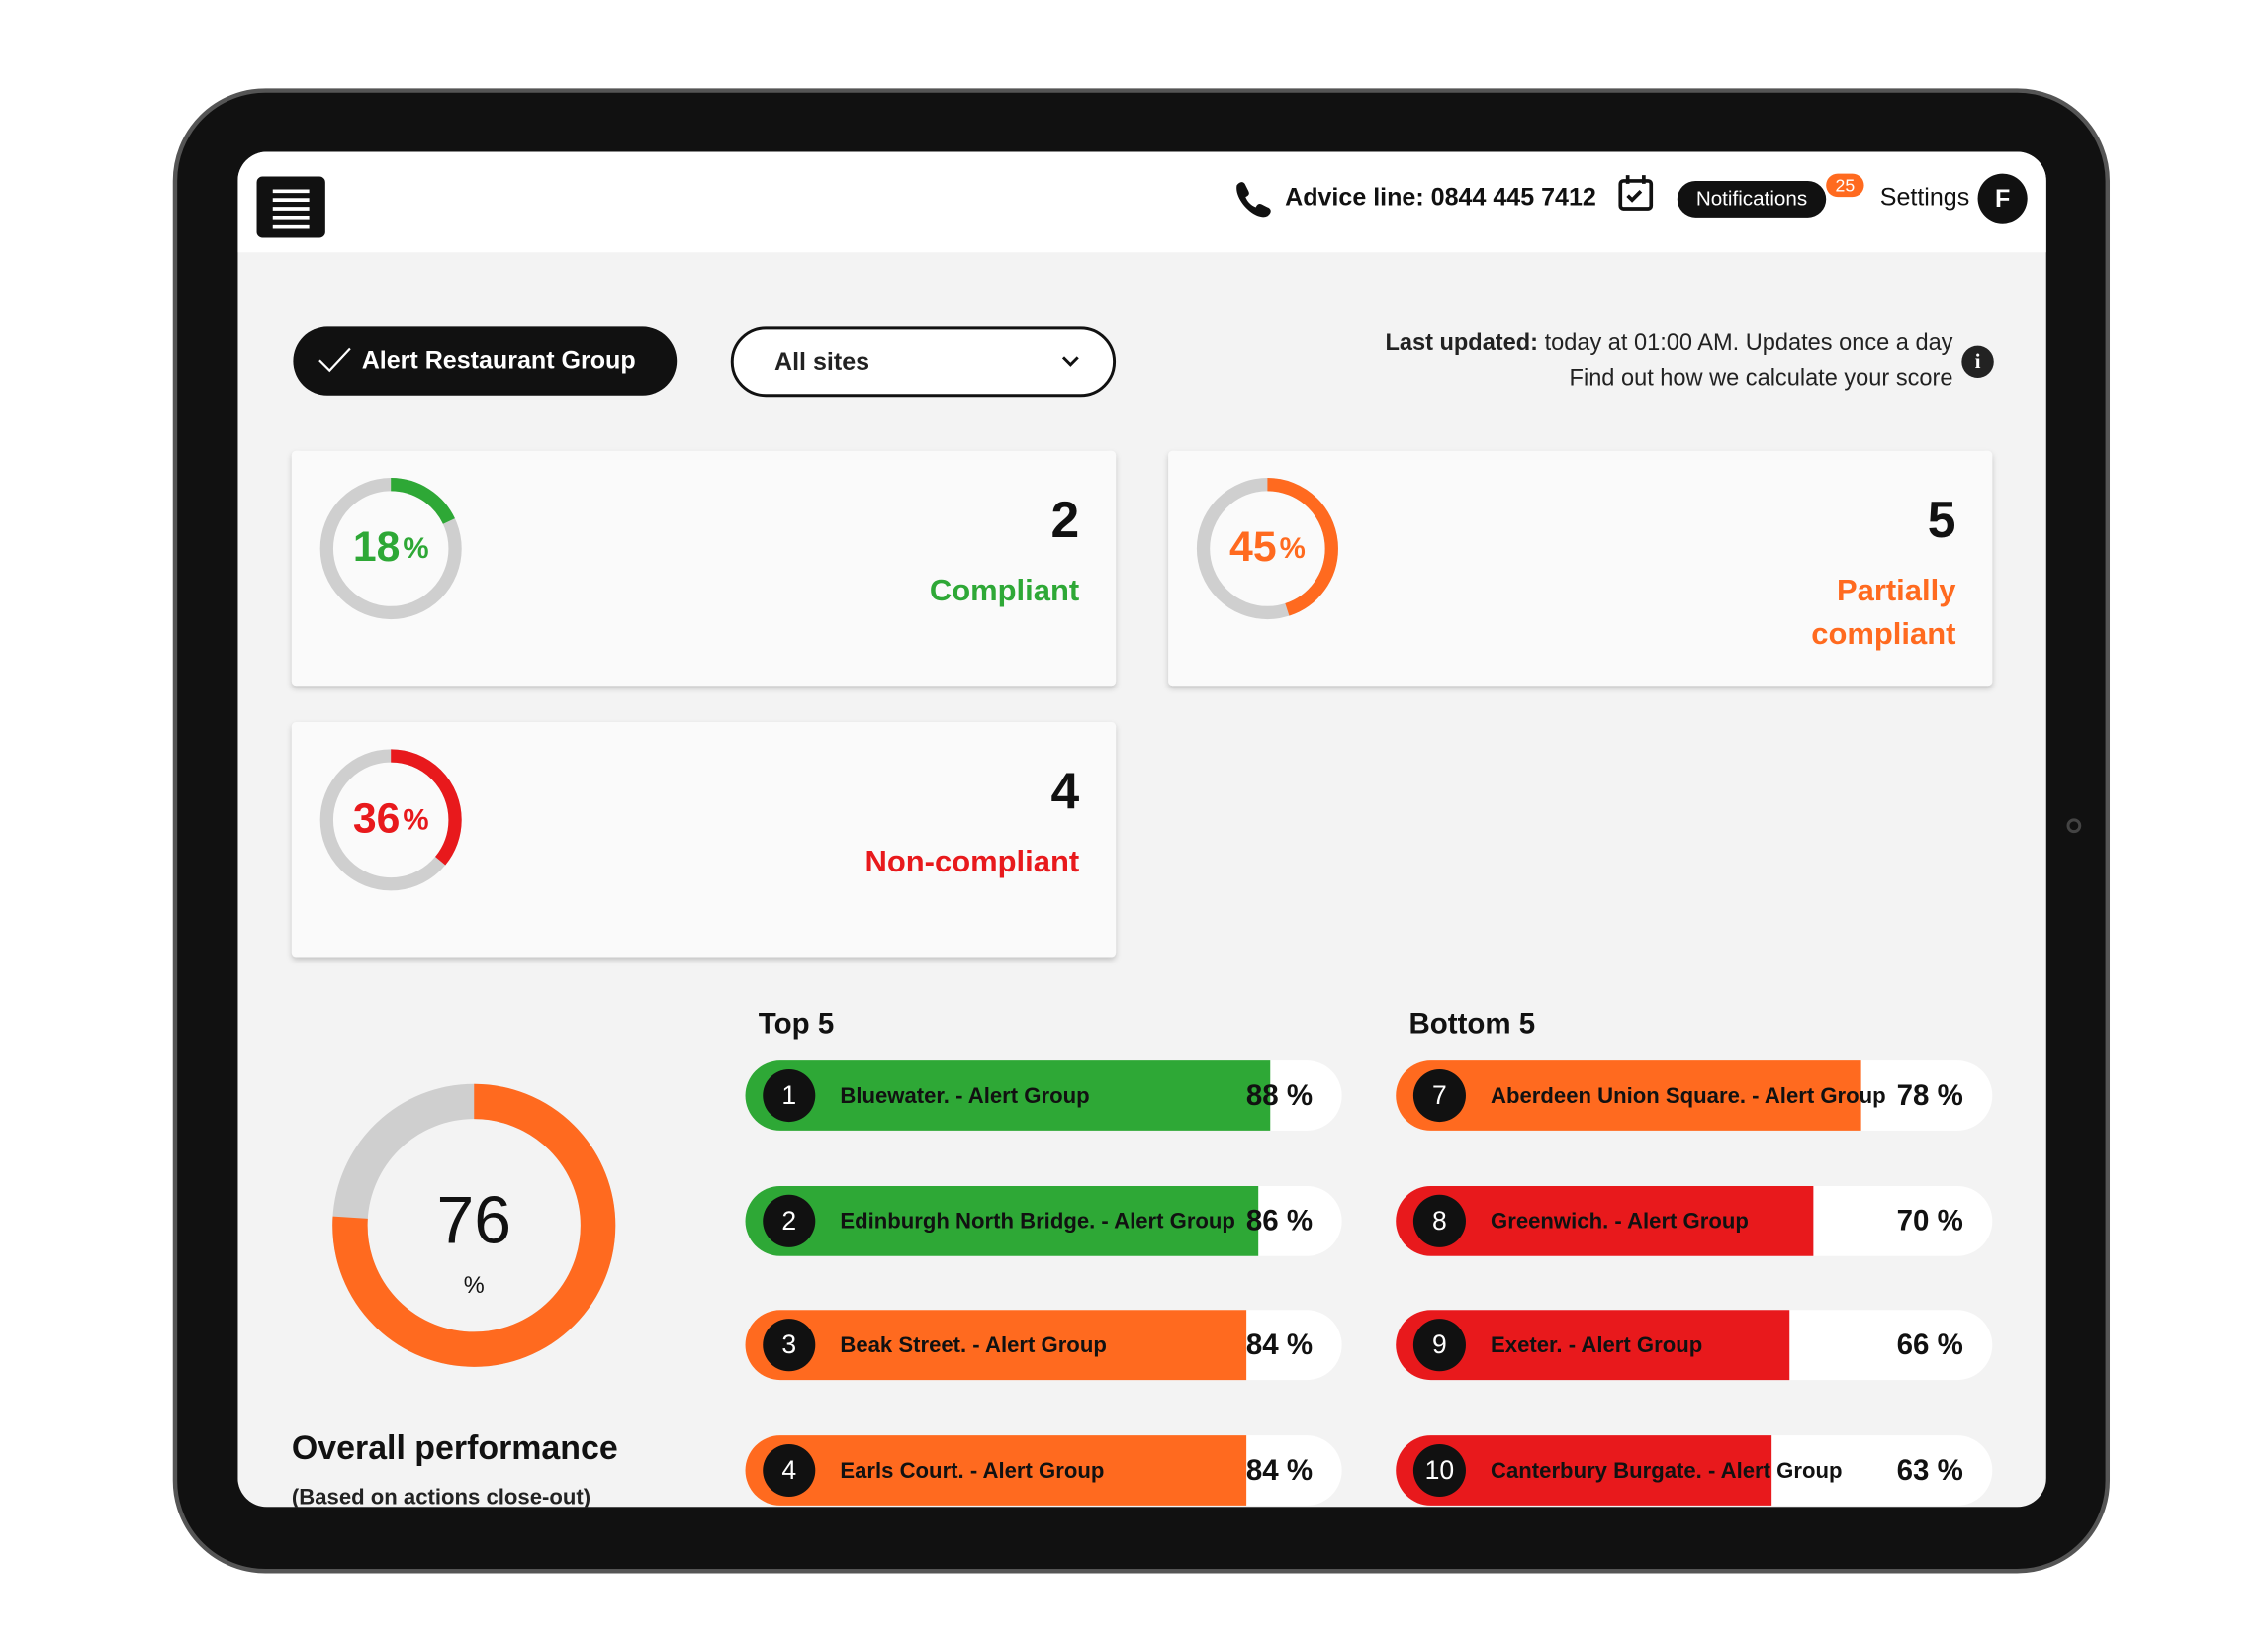 The width and height of the screenshot is (2268, 1650). I want to click on rank: 8, so click(1439, 1221).